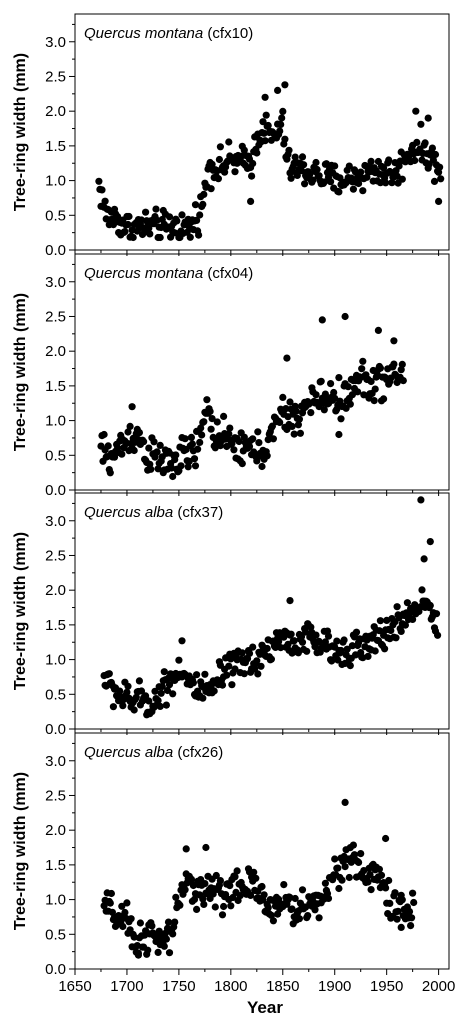  What do you see at coordinates (55, 830) in the screenshot?
I see `y-tick-label: 2.0` at bounding box center [55, 830].